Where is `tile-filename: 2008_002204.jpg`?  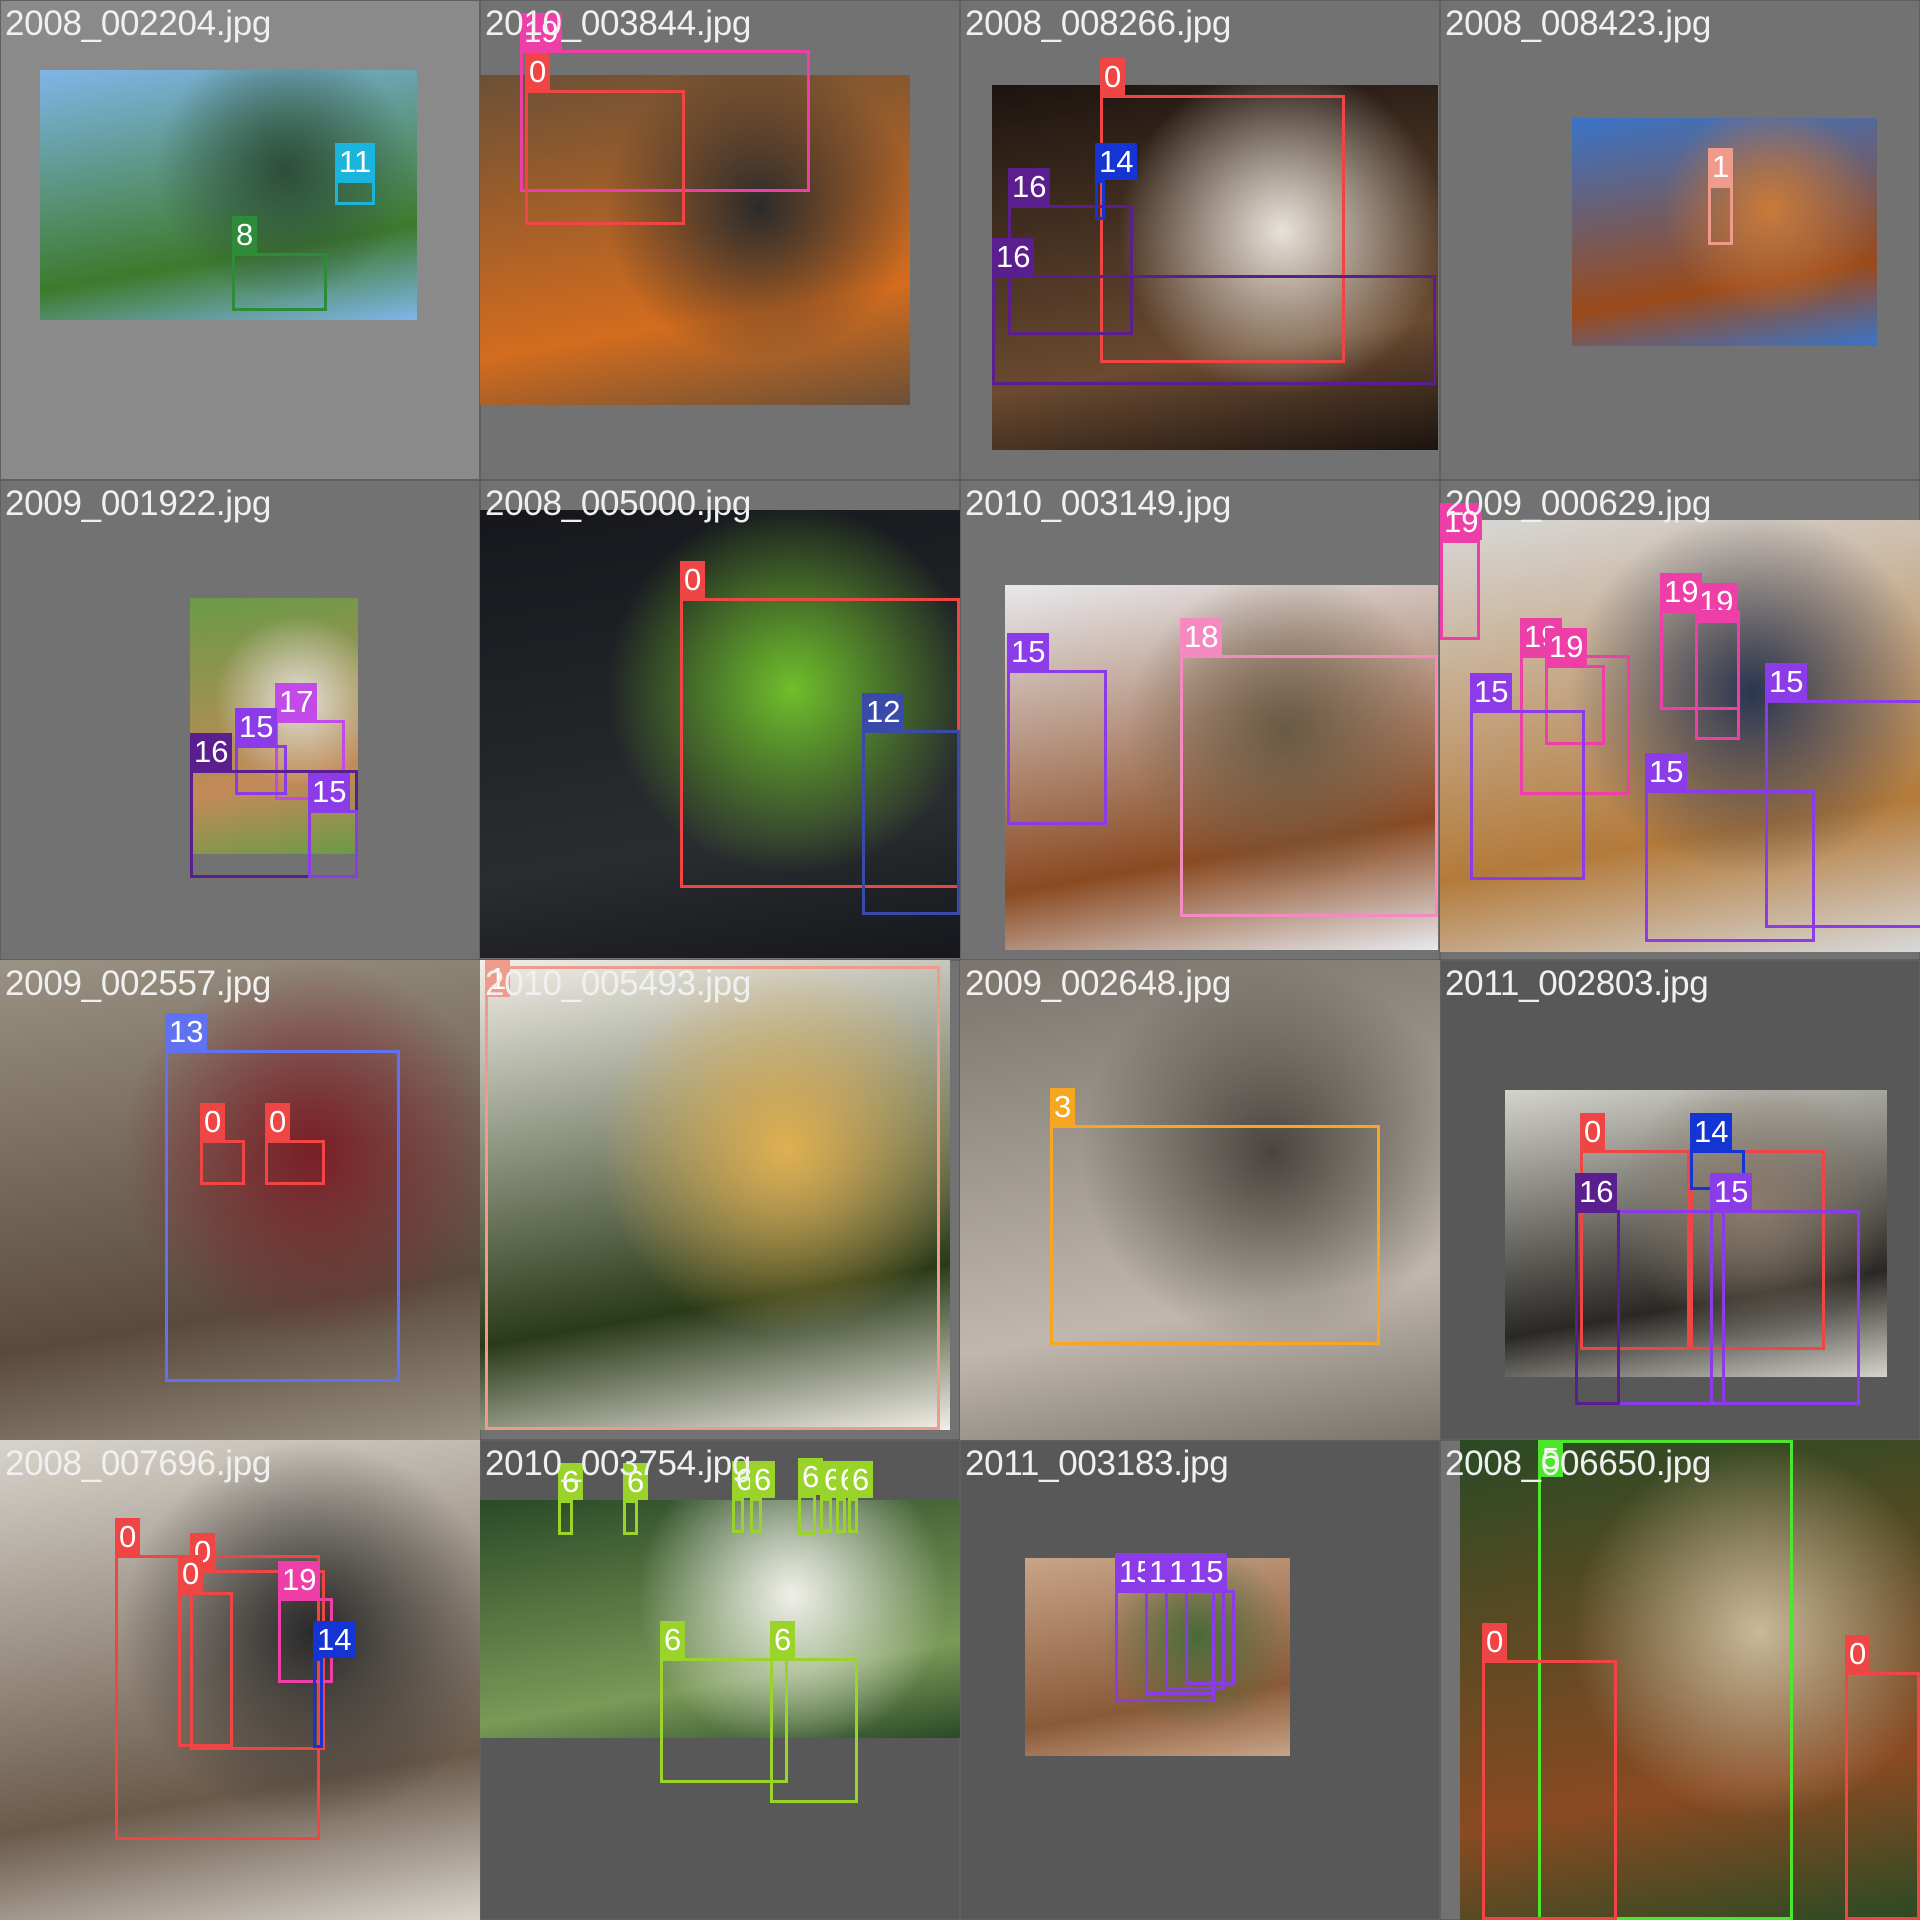
tile-filename: 2008_002204.jpg is located at coordinates (138, 23).